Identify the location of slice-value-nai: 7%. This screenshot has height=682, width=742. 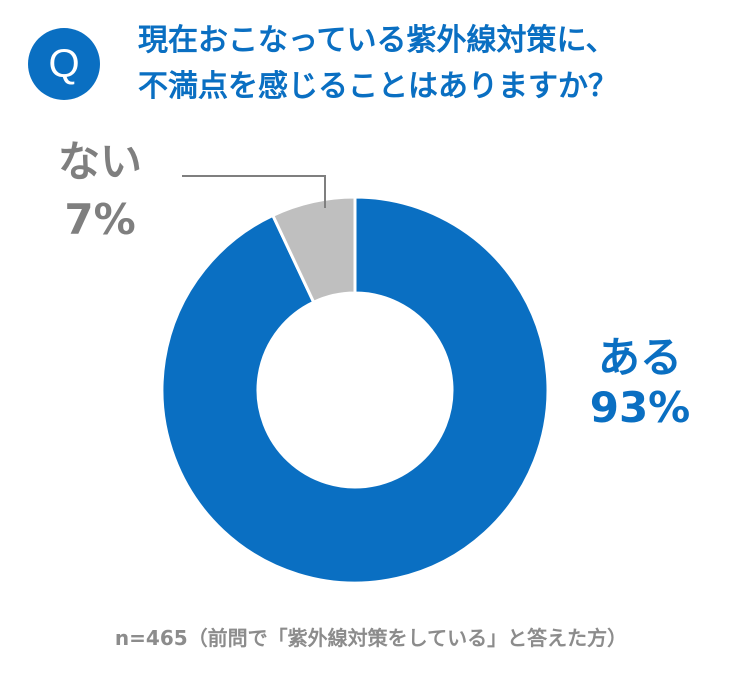
(99, 219).